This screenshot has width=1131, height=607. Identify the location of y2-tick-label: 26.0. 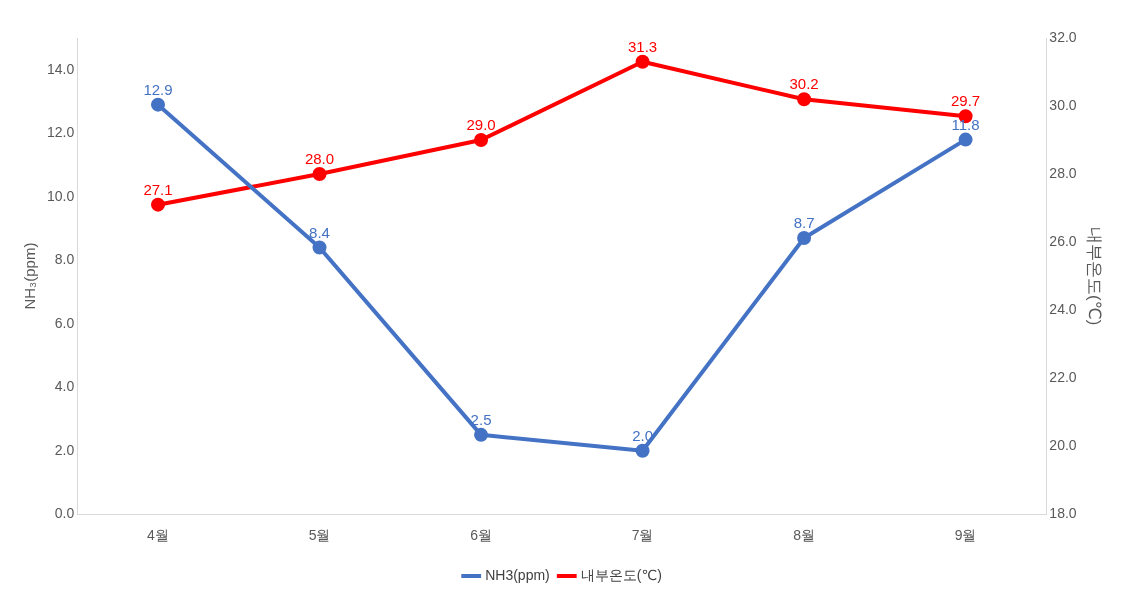
(1063, 240).